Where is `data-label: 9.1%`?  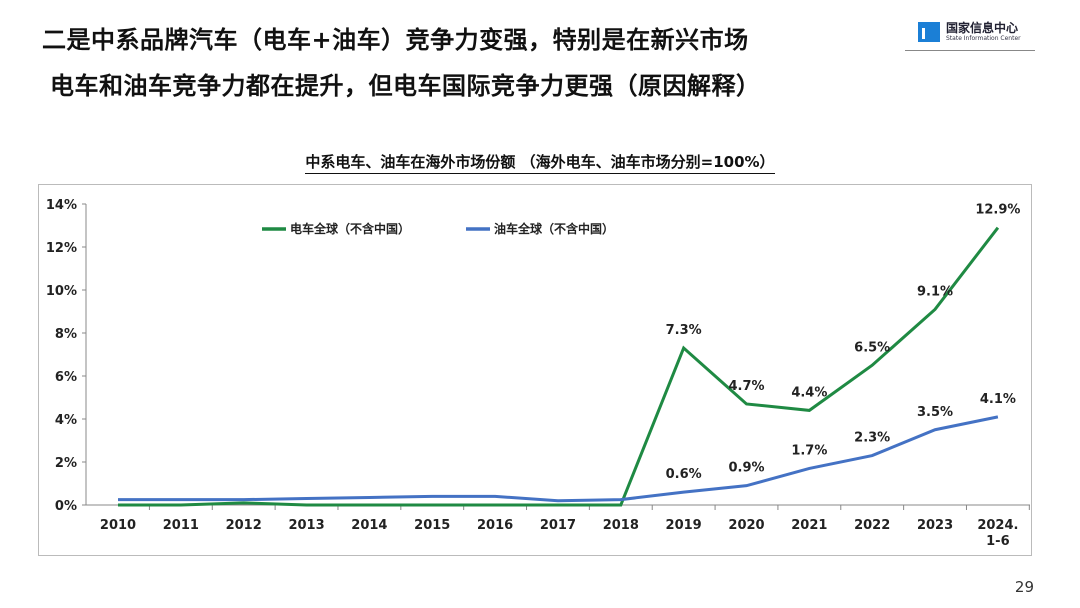 data-label: 9.1% is located at coordinates (935, 291).